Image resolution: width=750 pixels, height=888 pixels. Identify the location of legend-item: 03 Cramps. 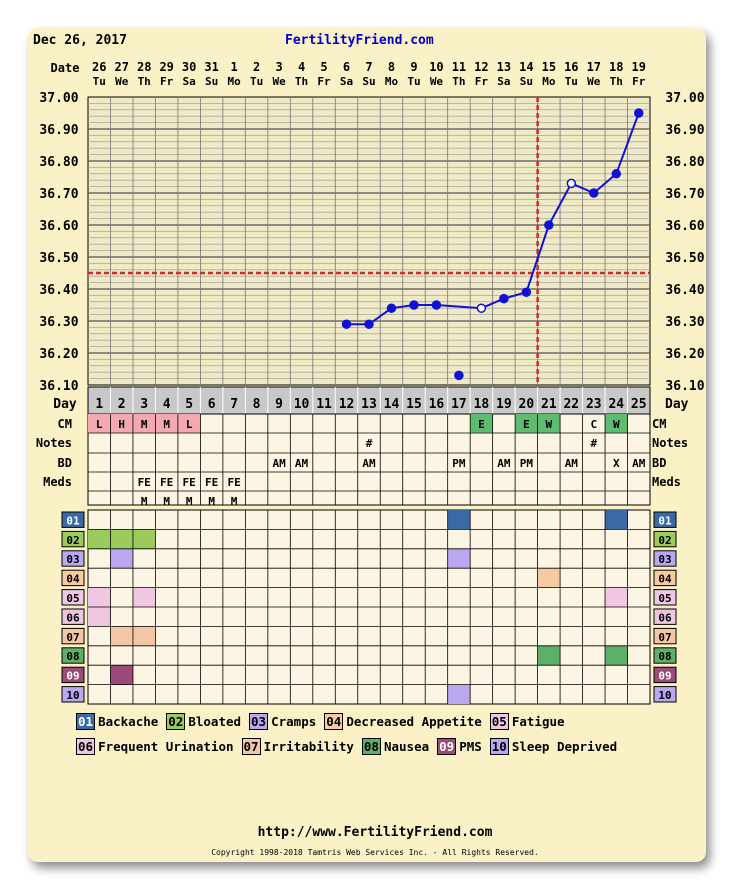
(282, 722).